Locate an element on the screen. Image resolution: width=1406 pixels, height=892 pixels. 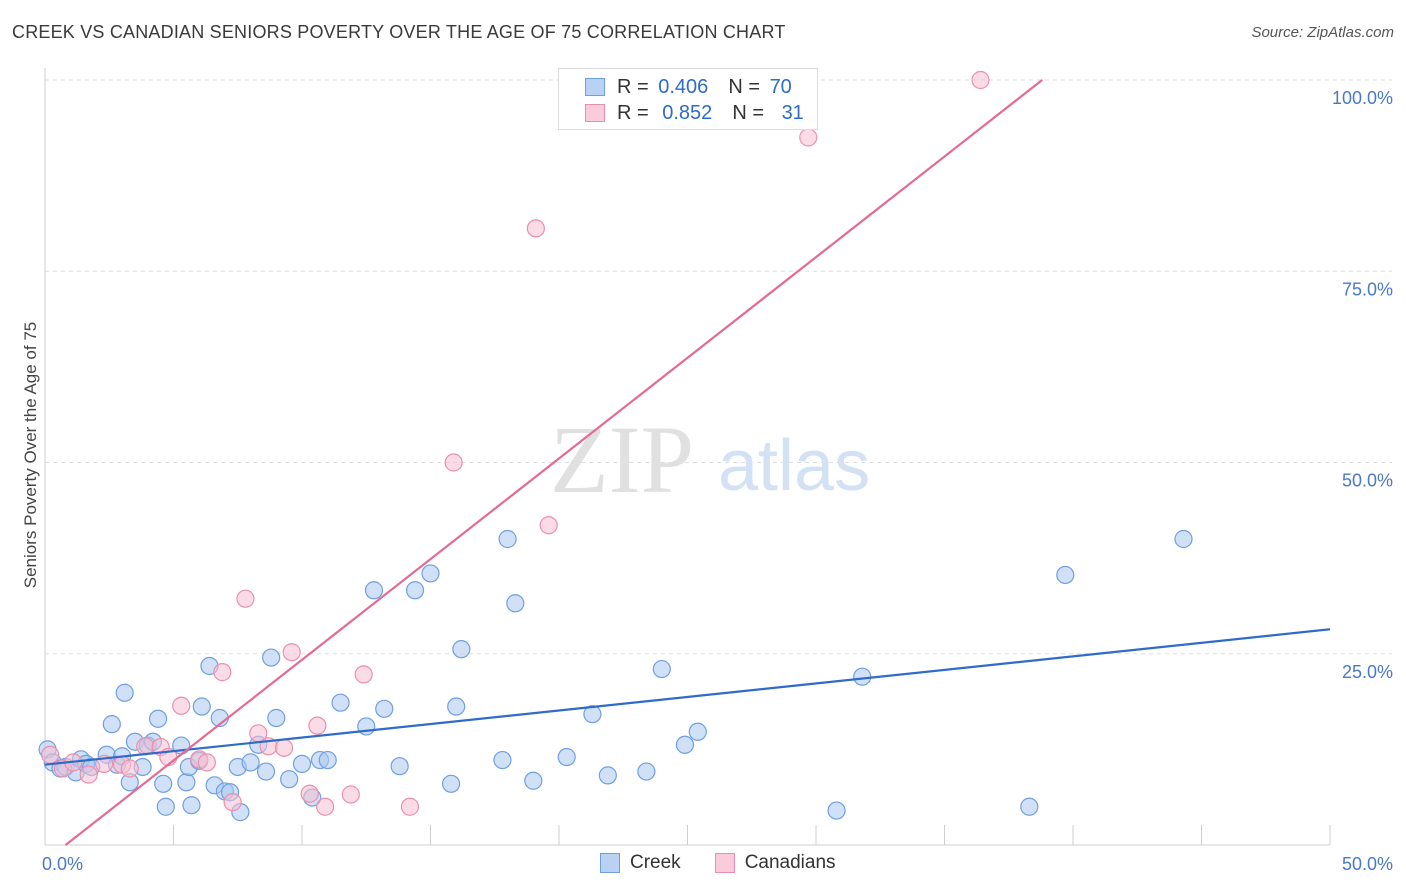
creek-legend-swatch is located at coordinates (610, 863).